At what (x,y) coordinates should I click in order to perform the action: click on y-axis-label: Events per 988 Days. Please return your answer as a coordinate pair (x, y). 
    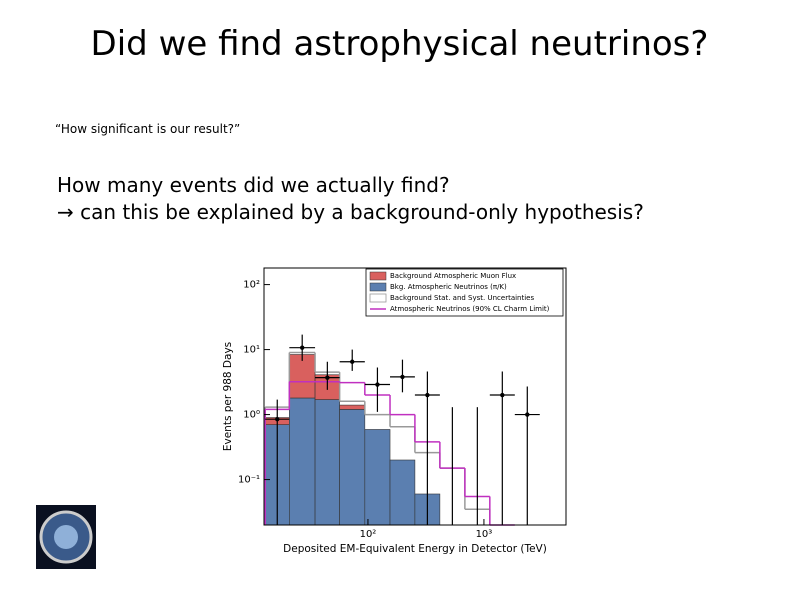
    Looking at the image, I should click on (228, 396).